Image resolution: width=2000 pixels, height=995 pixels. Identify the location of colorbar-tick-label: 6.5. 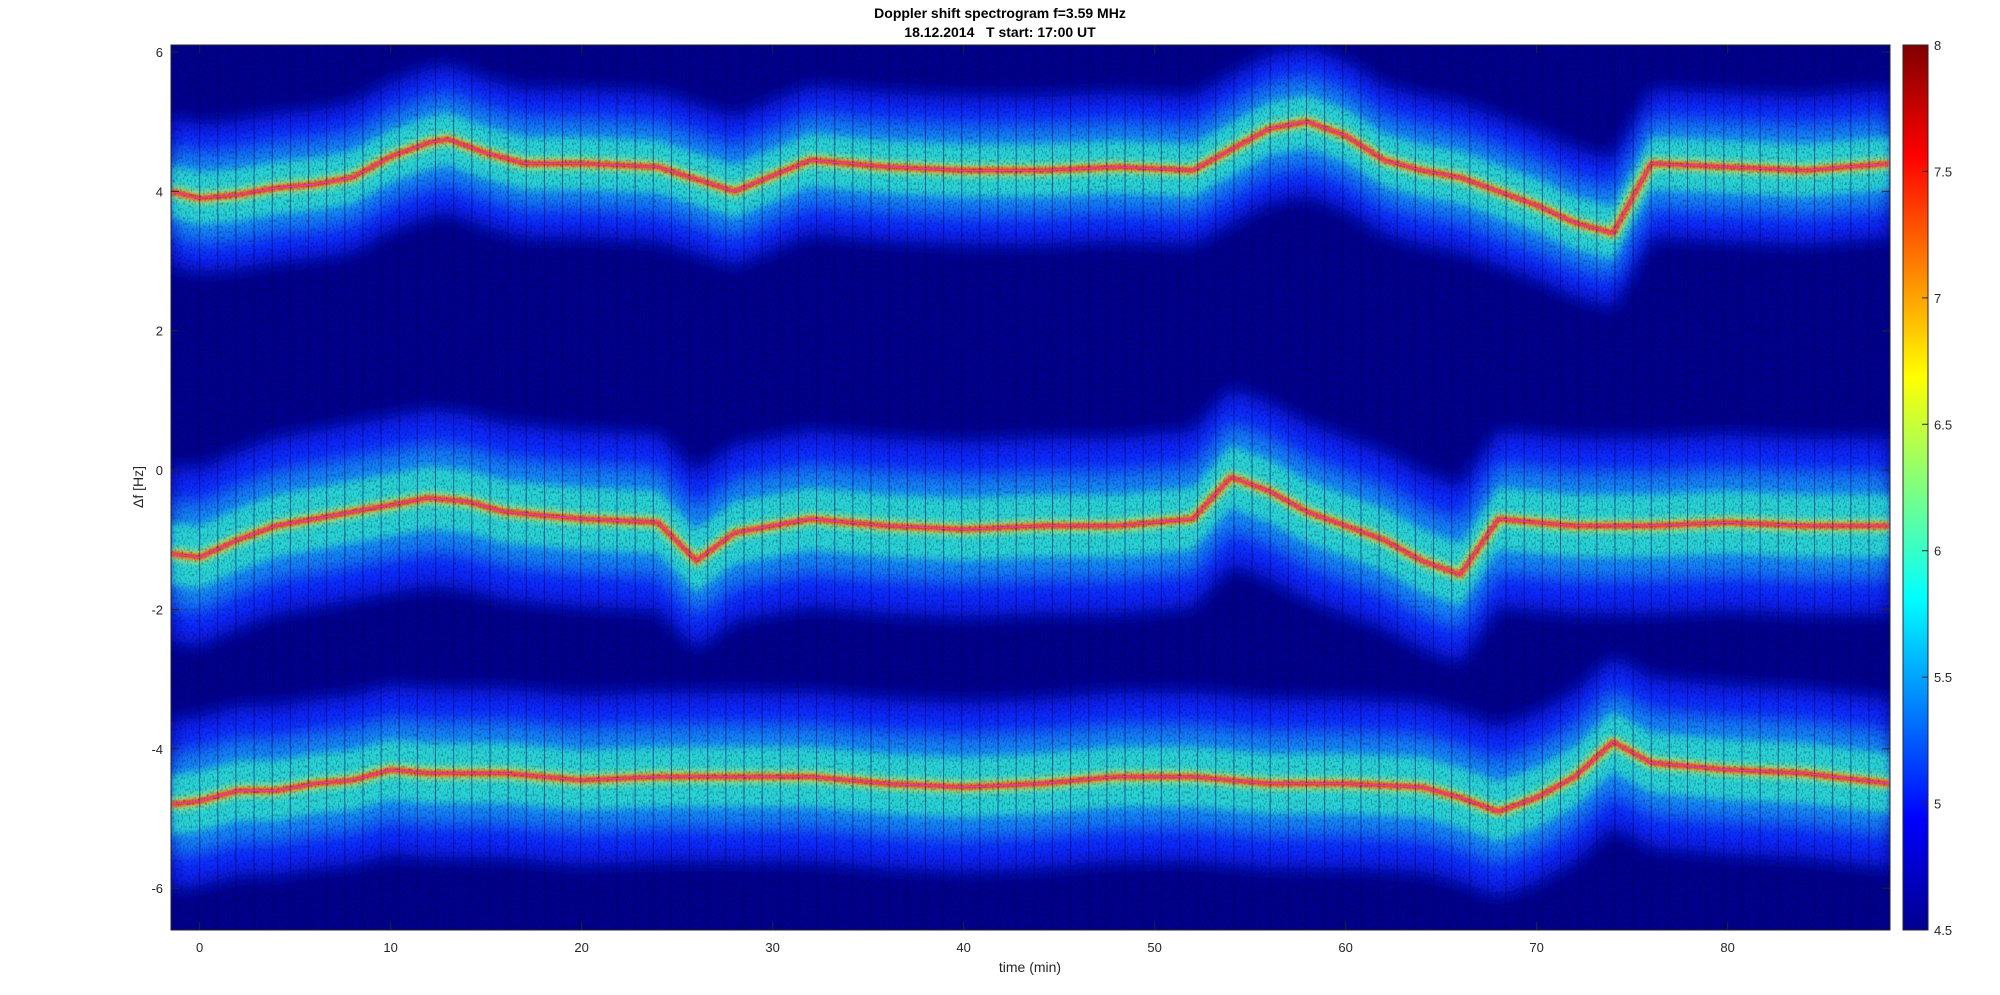
(1943, 424).